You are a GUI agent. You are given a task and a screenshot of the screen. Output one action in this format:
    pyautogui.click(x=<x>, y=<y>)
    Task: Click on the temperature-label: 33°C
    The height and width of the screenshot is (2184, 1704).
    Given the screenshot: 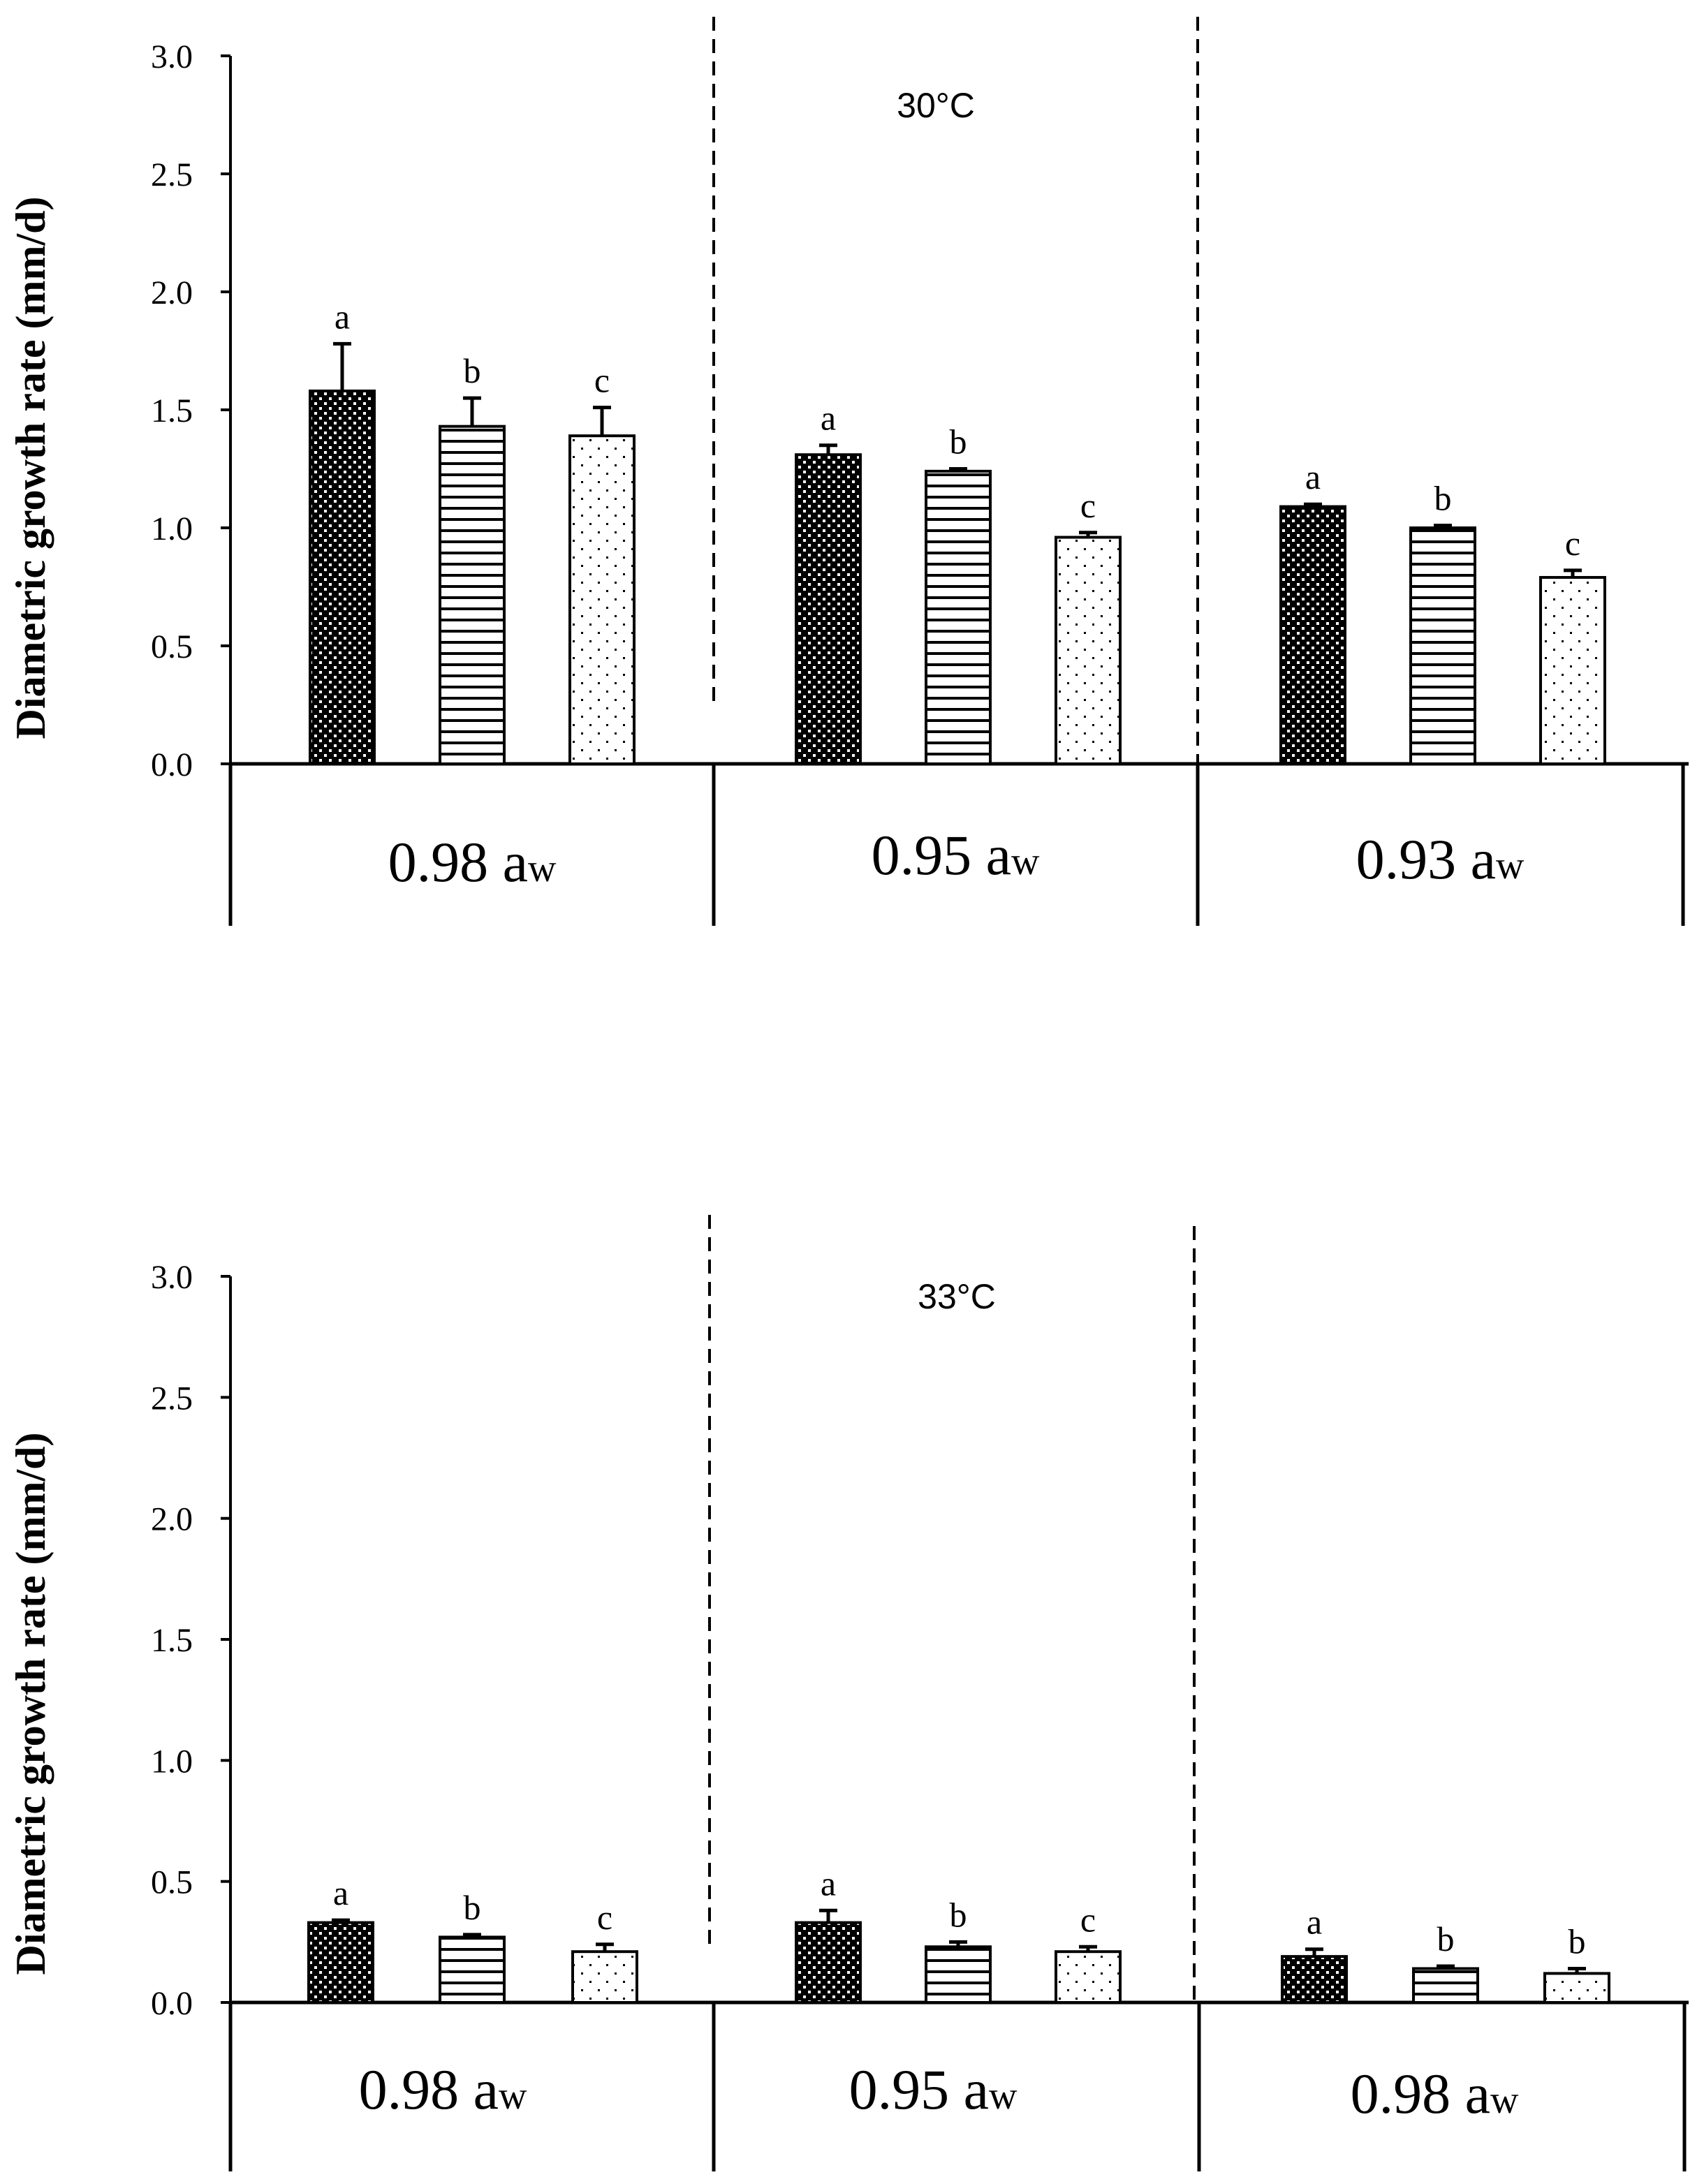 What is the action you would take?
    pyautogui.click(x=957, y=1296)
    